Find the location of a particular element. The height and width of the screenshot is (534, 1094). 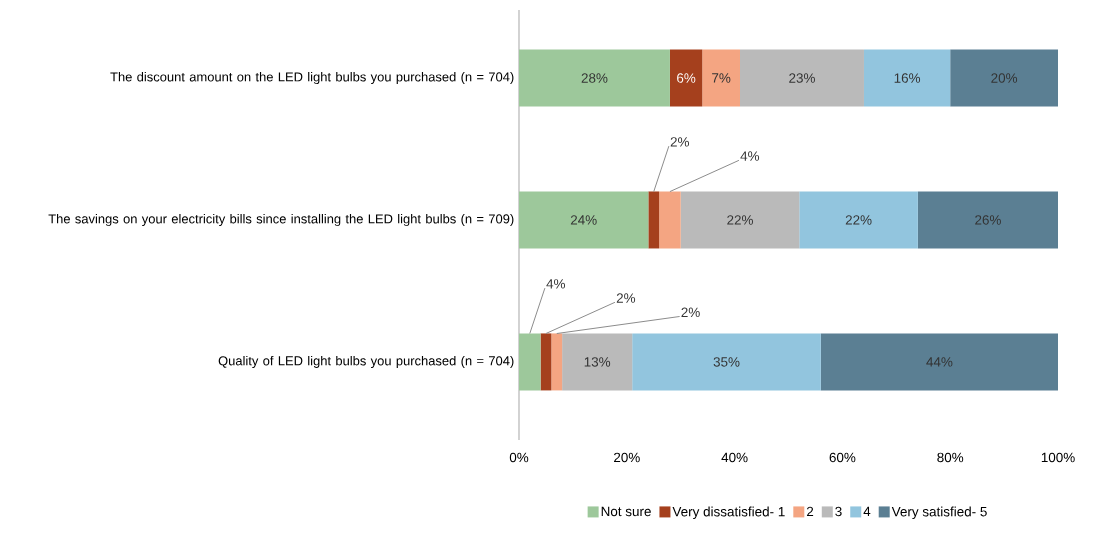

legend-label: 3 is located at coordinates (838, 511).